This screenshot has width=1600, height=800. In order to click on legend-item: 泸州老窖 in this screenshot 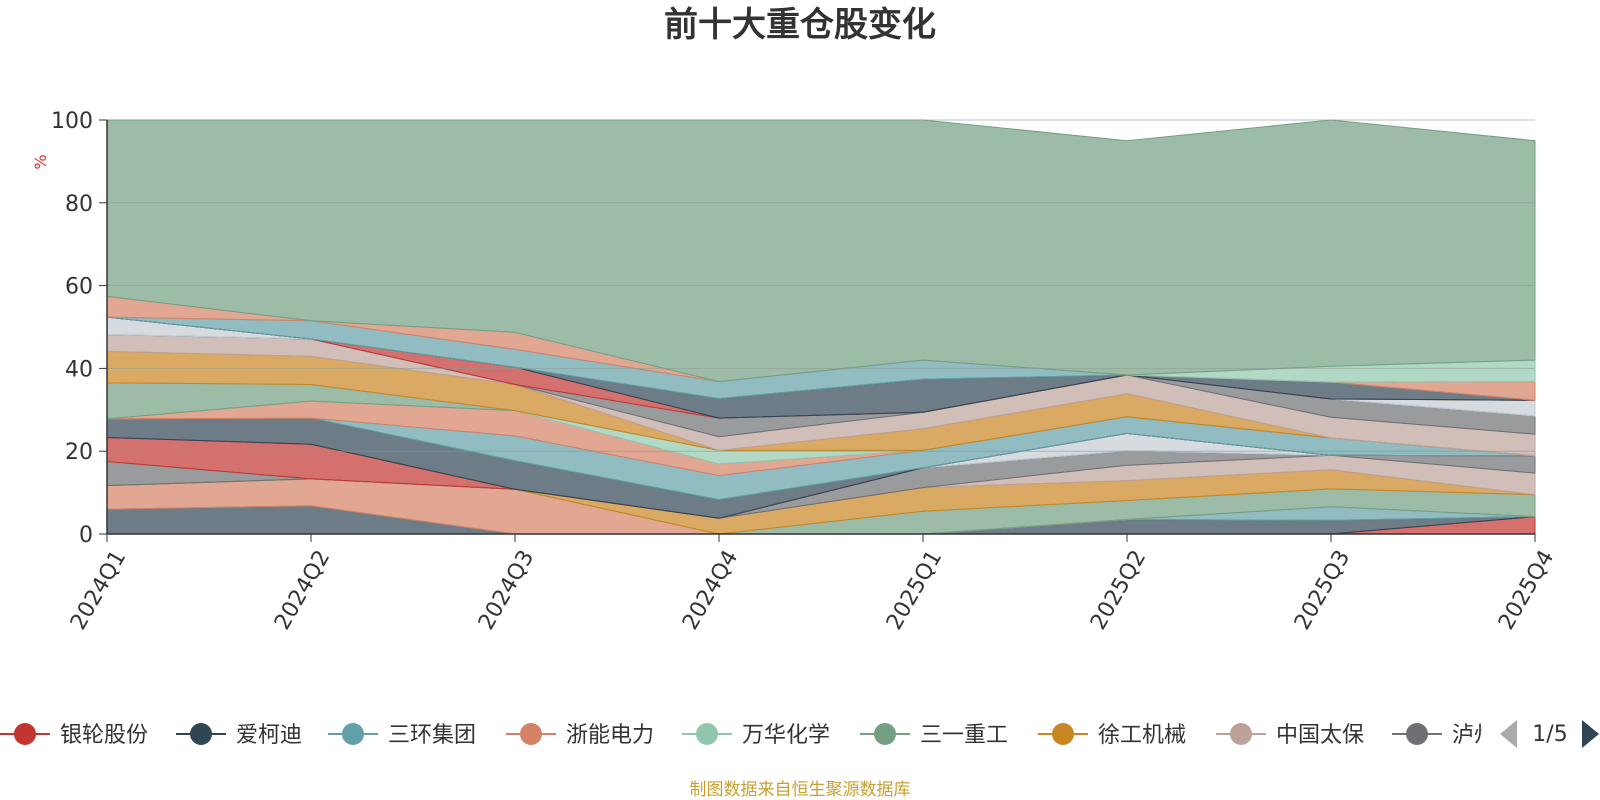, I will do `click(1466, 735)`.